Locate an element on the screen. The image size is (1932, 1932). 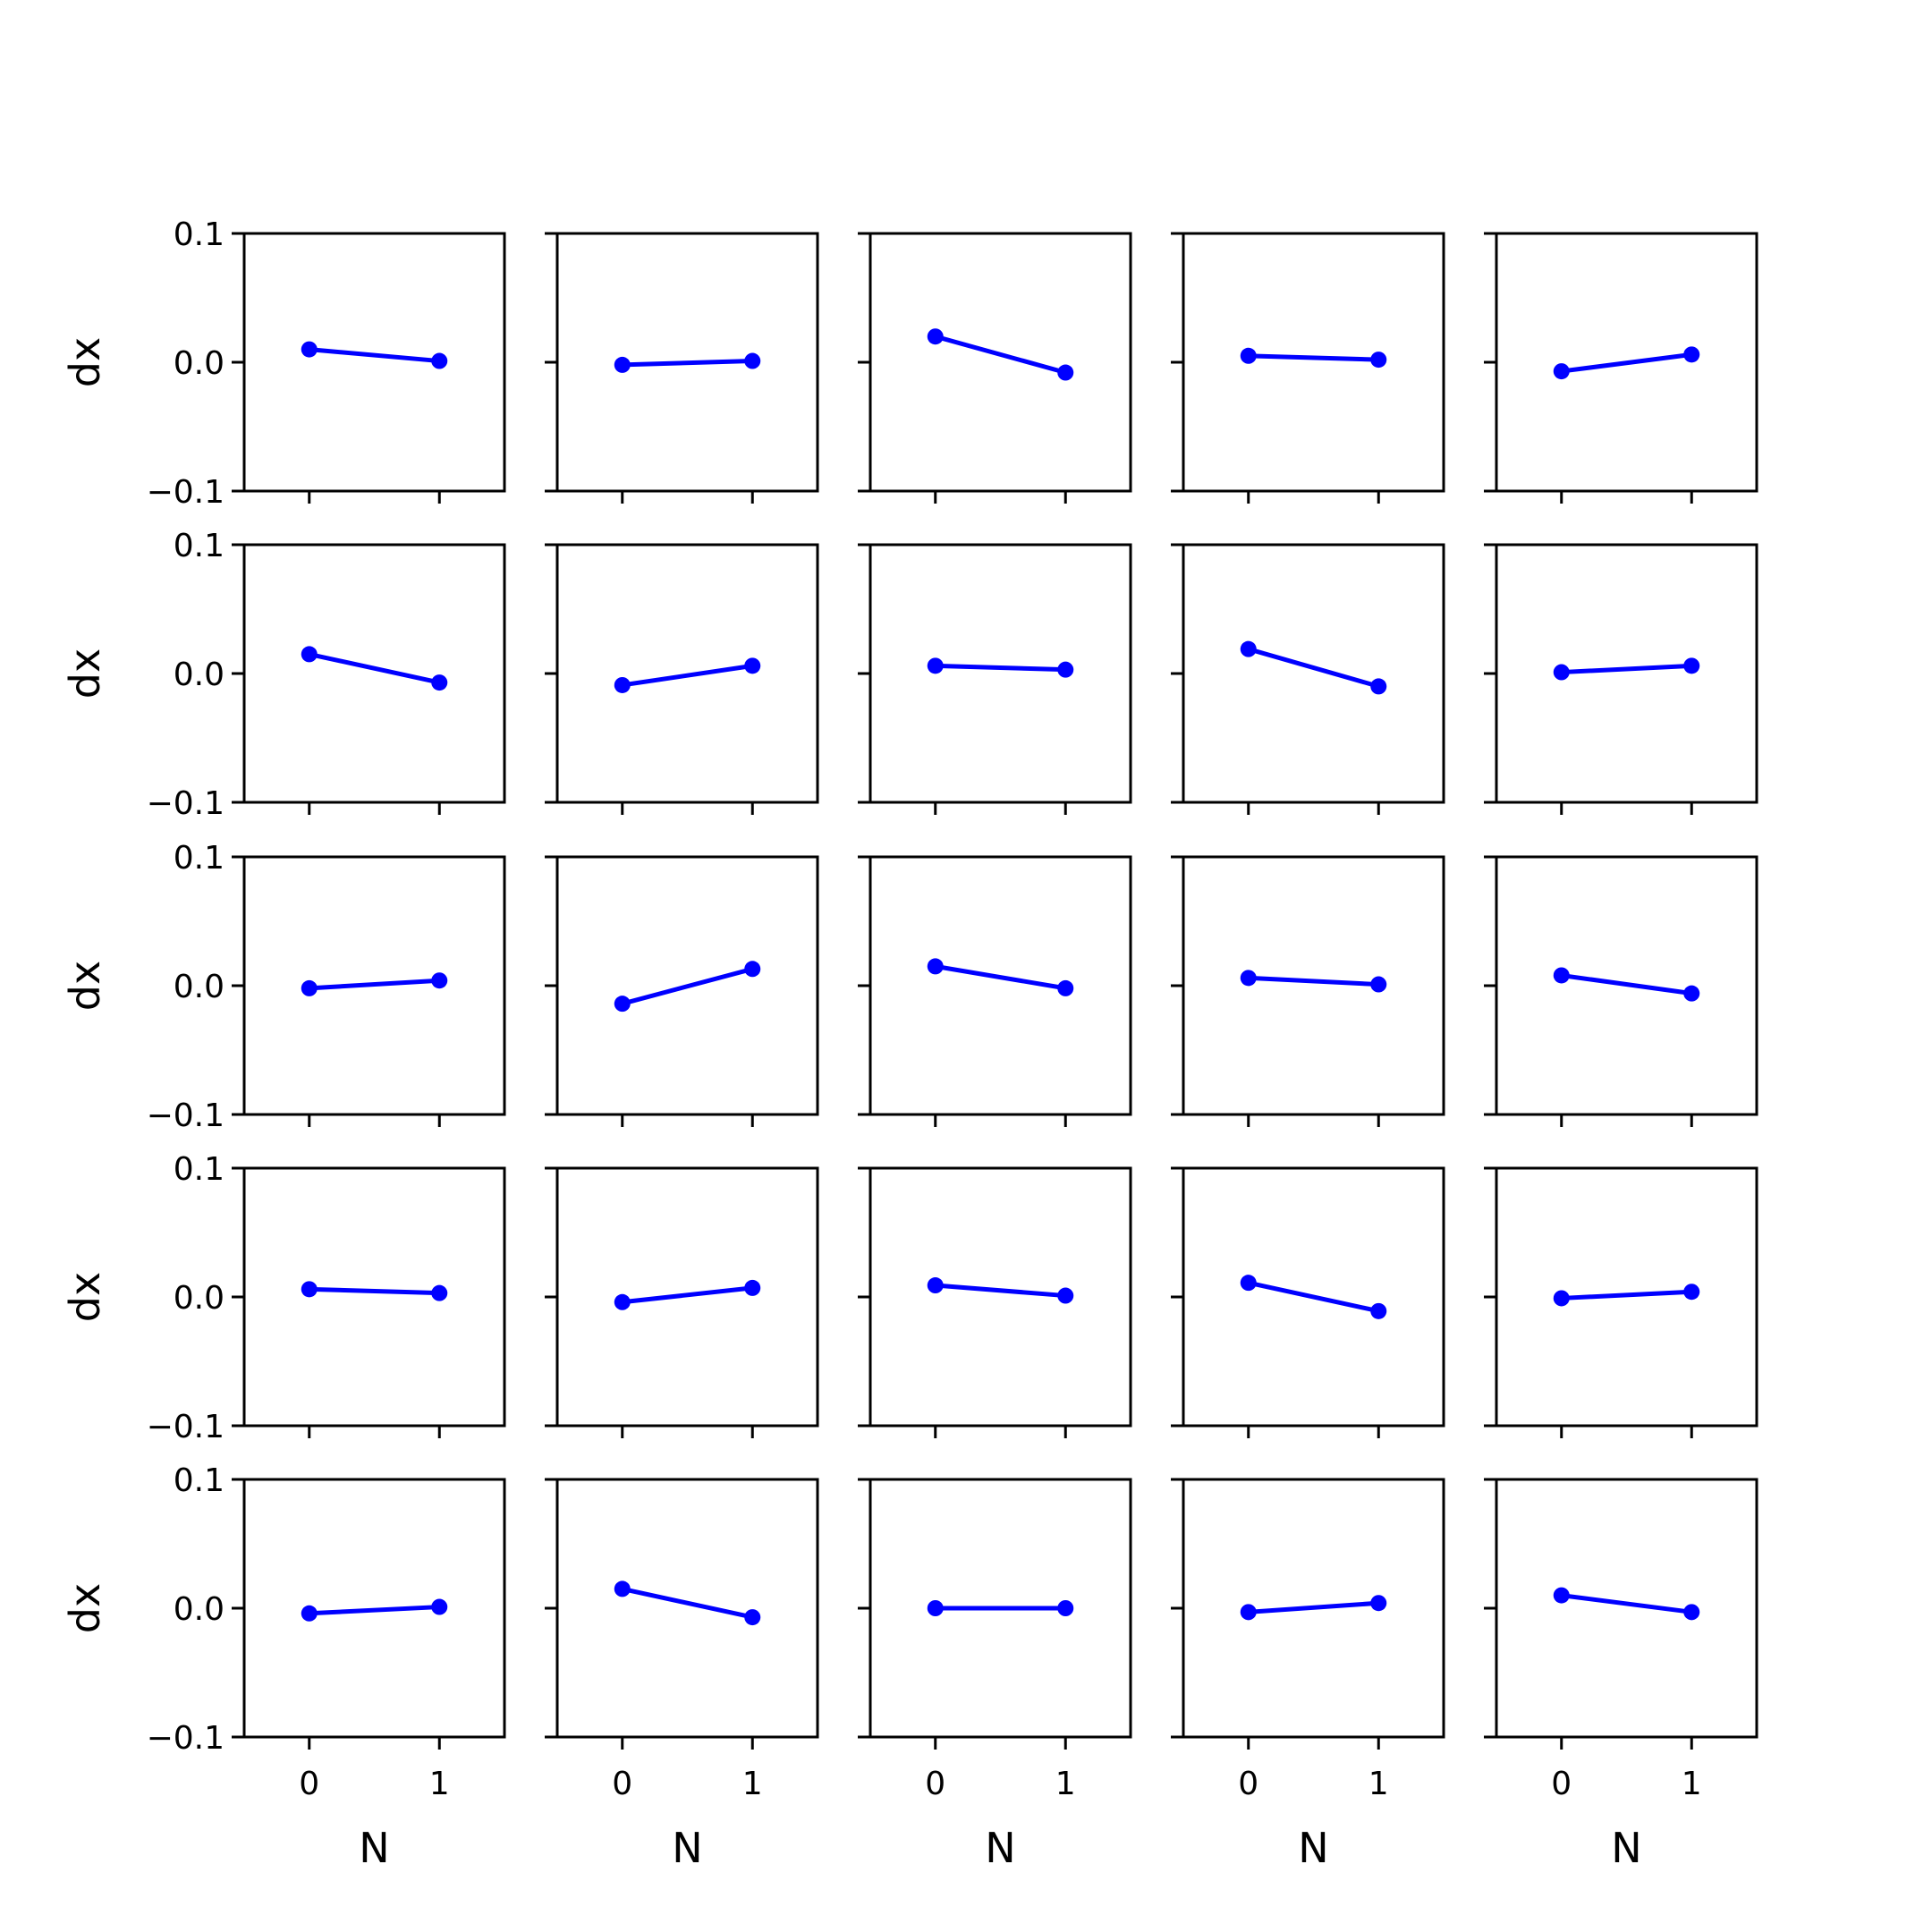
subplot-1-1: −0.1 0.0 0.1 dx is located at coordinates (283, 363).